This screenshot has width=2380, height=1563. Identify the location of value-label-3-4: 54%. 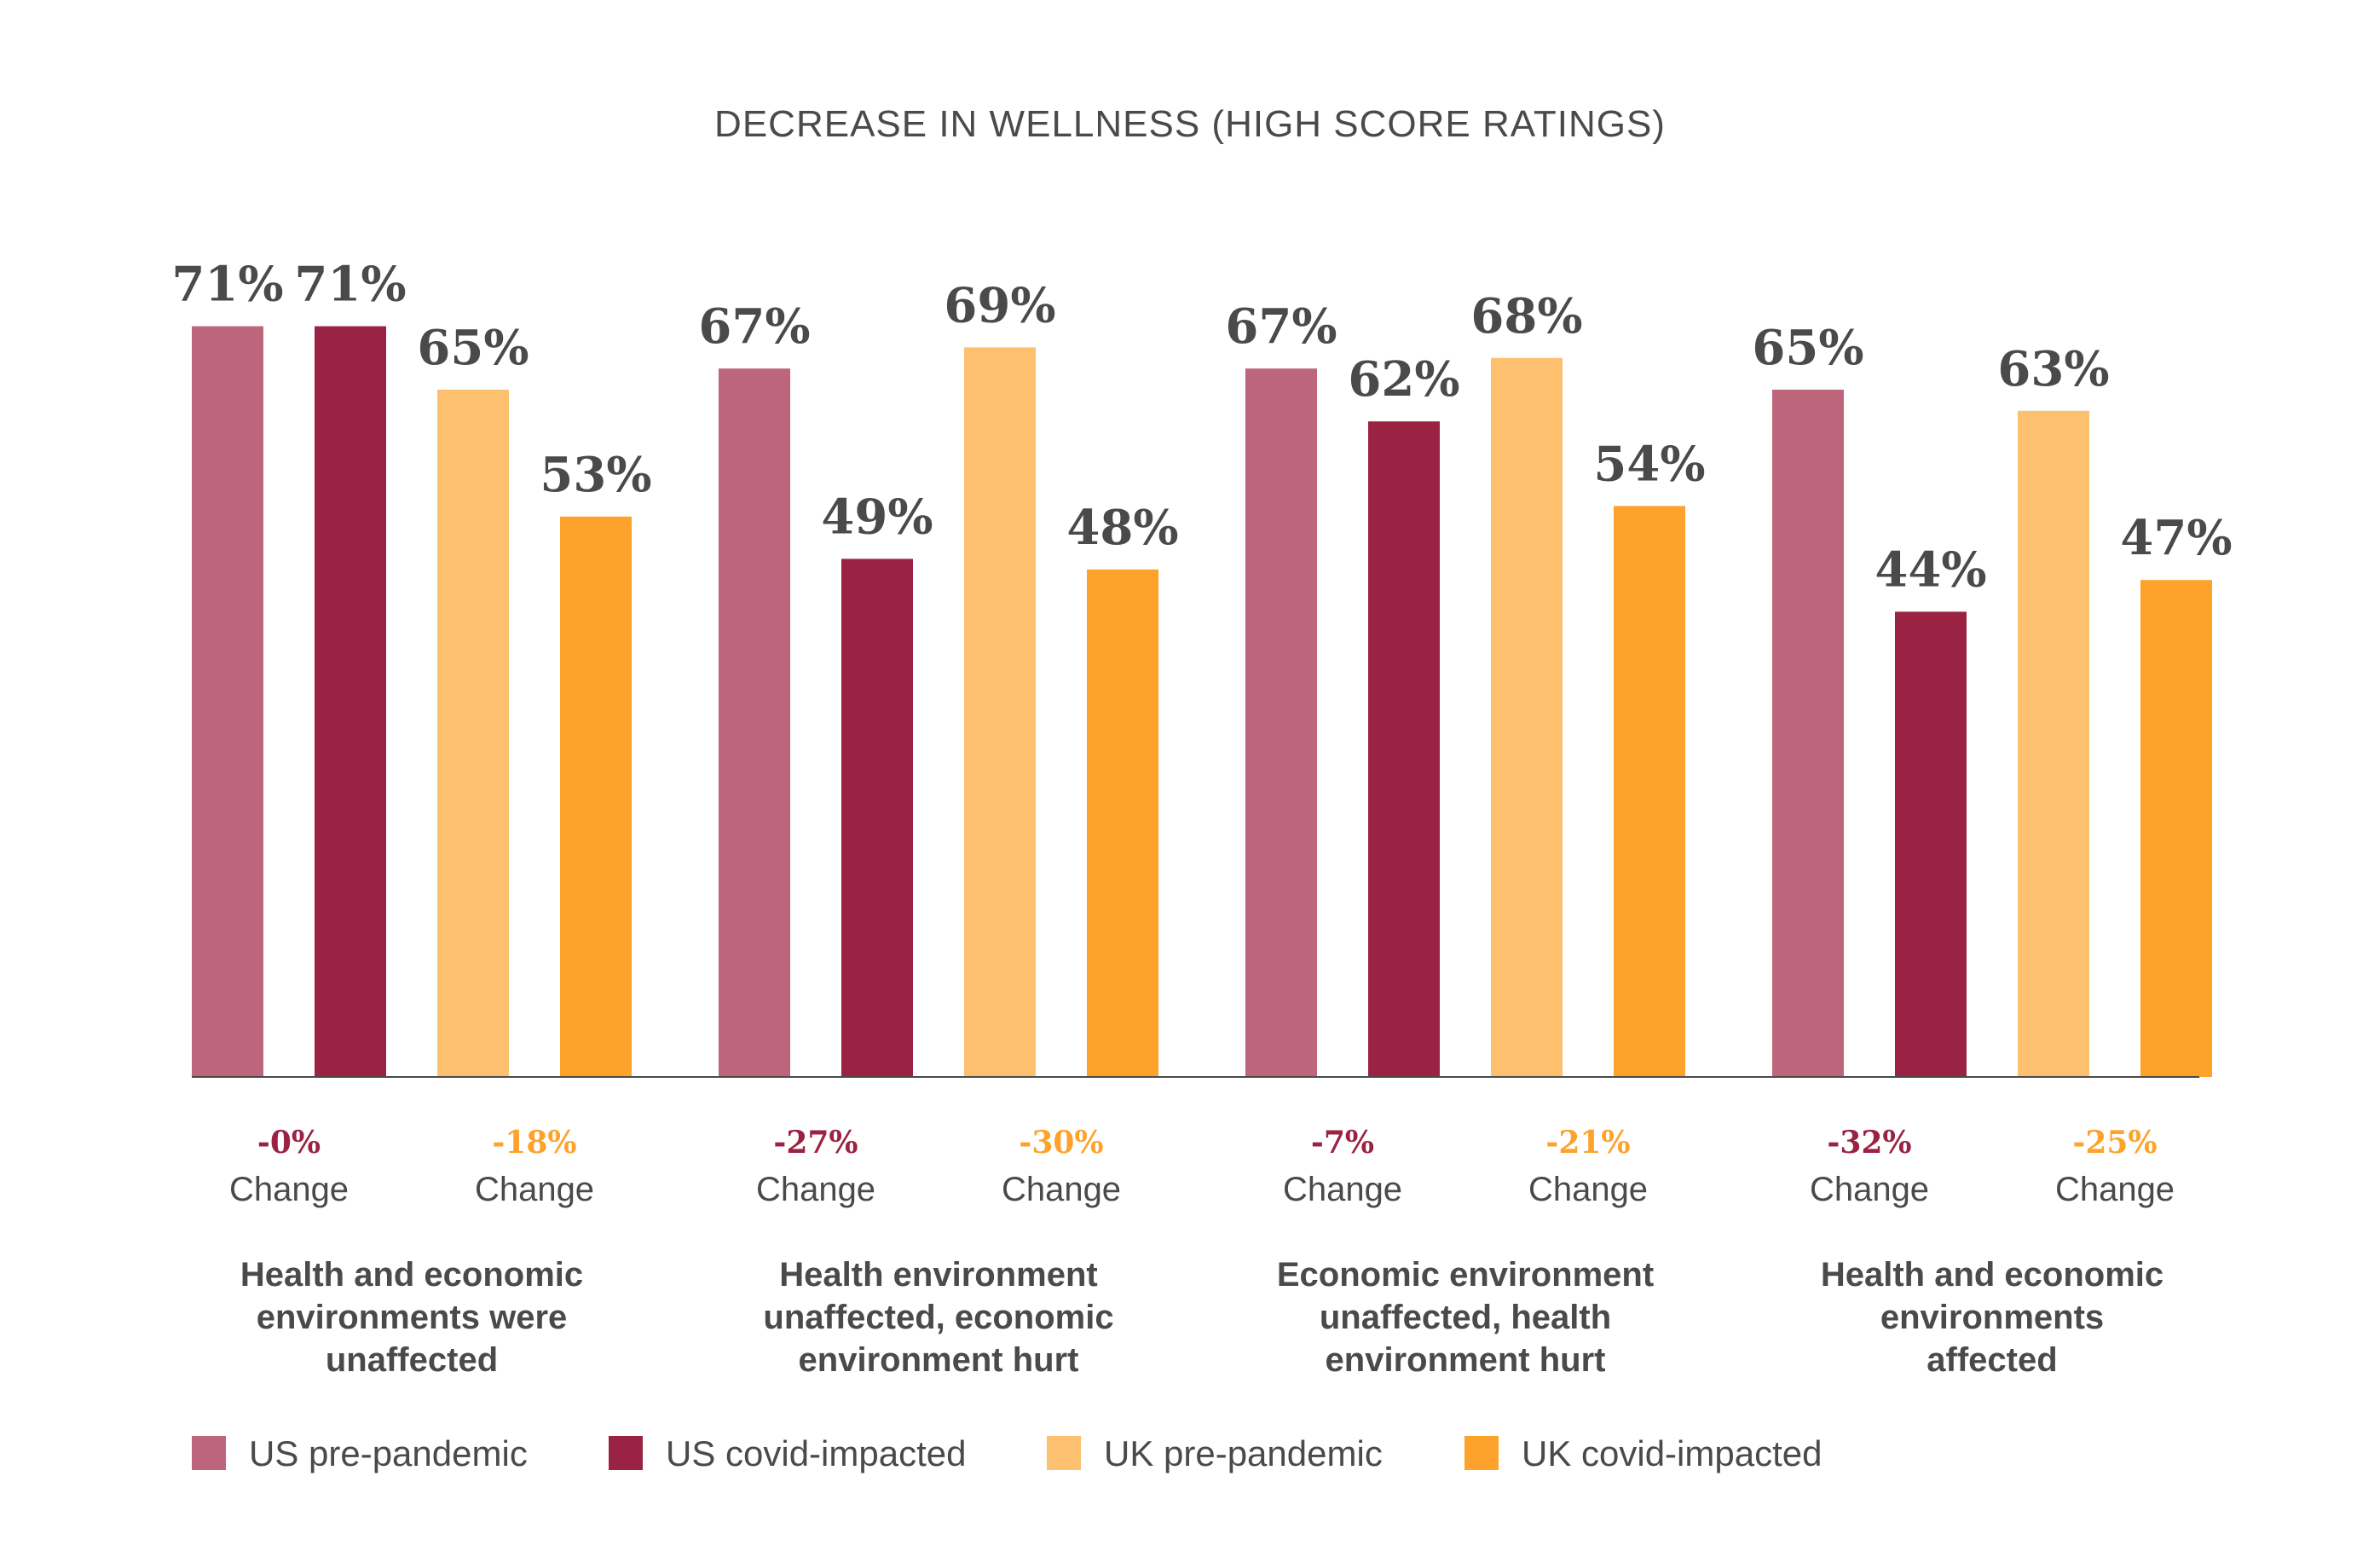
(1649, 464).